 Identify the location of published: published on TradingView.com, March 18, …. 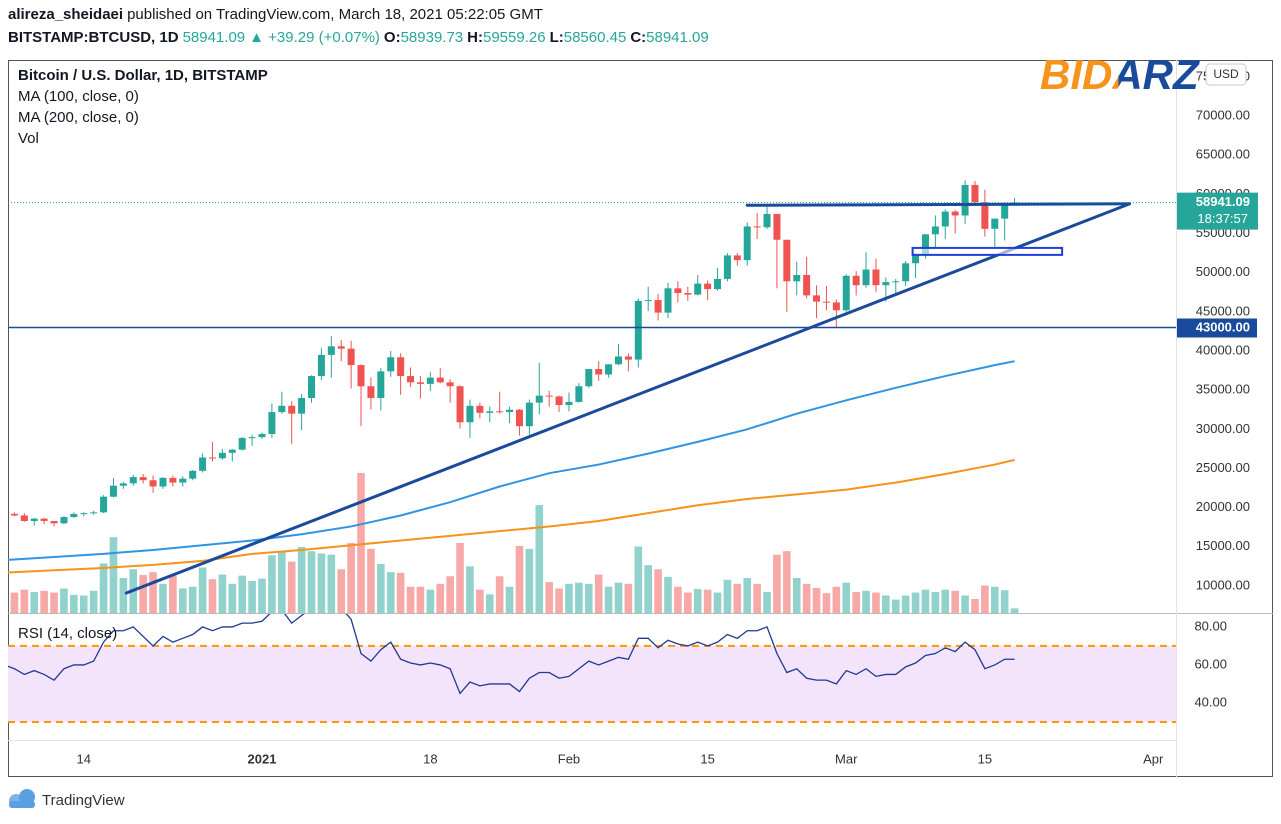
(335, 14).